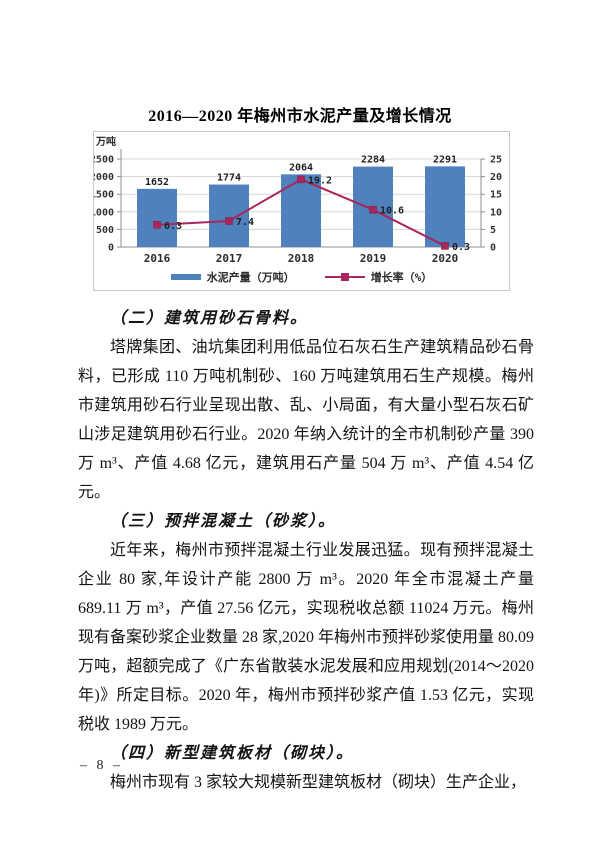  I want to click on section-heading: （四）新型建筑板材（砌块）。, so click(232, 753).